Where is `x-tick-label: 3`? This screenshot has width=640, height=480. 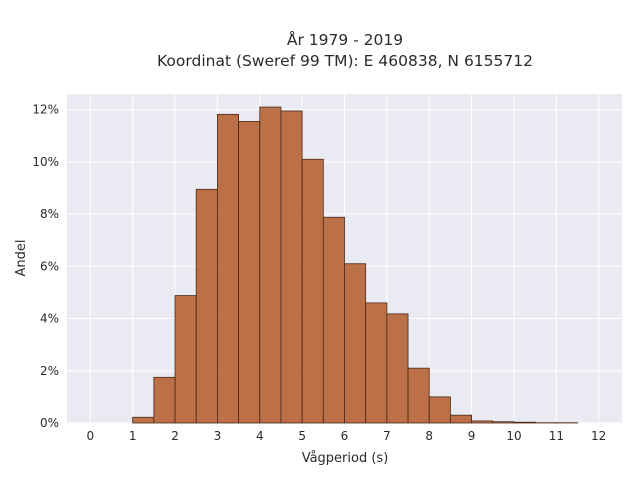 x-tick-label: 3 is located at coordinates (218, 436).